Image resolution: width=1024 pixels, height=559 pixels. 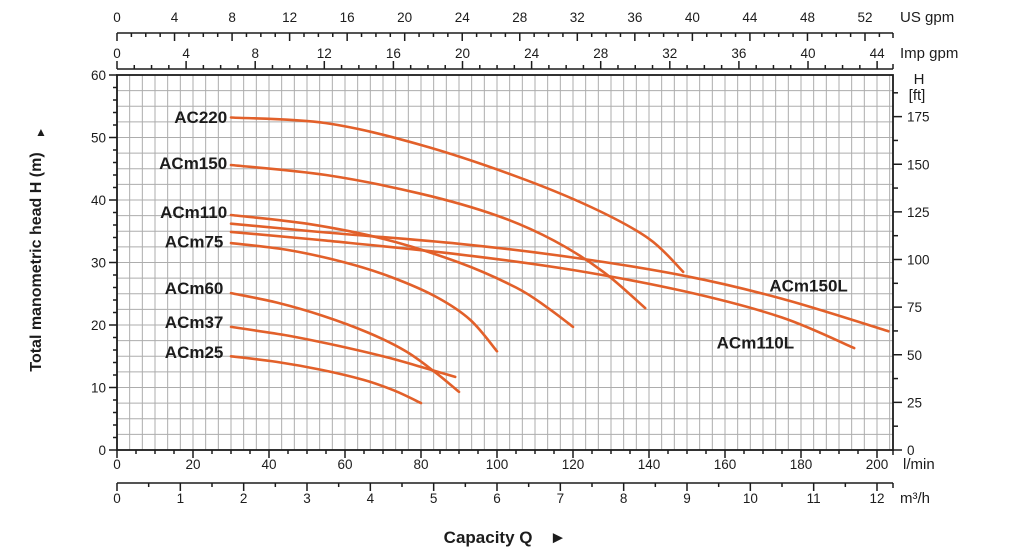 I want to click on imp-gpm-axis-unit-label: Imp gpm, so click(x=929, y=53).